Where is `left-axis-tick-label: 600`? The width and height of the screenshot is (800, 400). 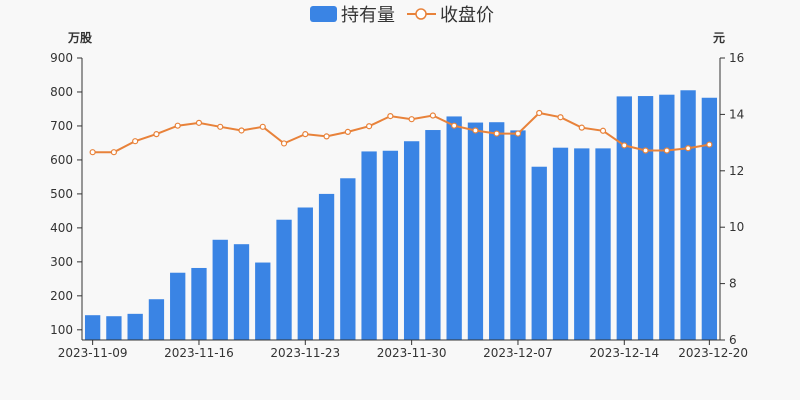
left-axis-tick-label: 600 is located at coordinates (61, 160).